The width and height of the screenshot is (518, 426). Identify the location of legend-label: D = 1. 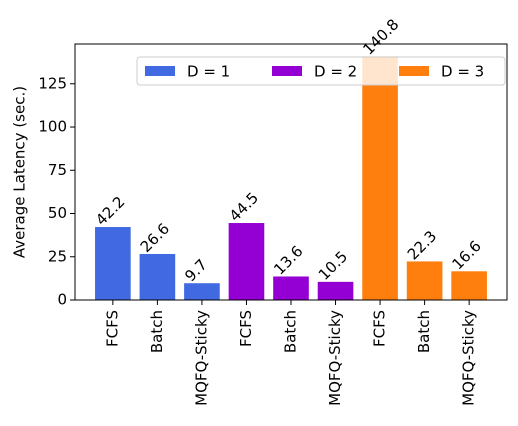
(208, 72).